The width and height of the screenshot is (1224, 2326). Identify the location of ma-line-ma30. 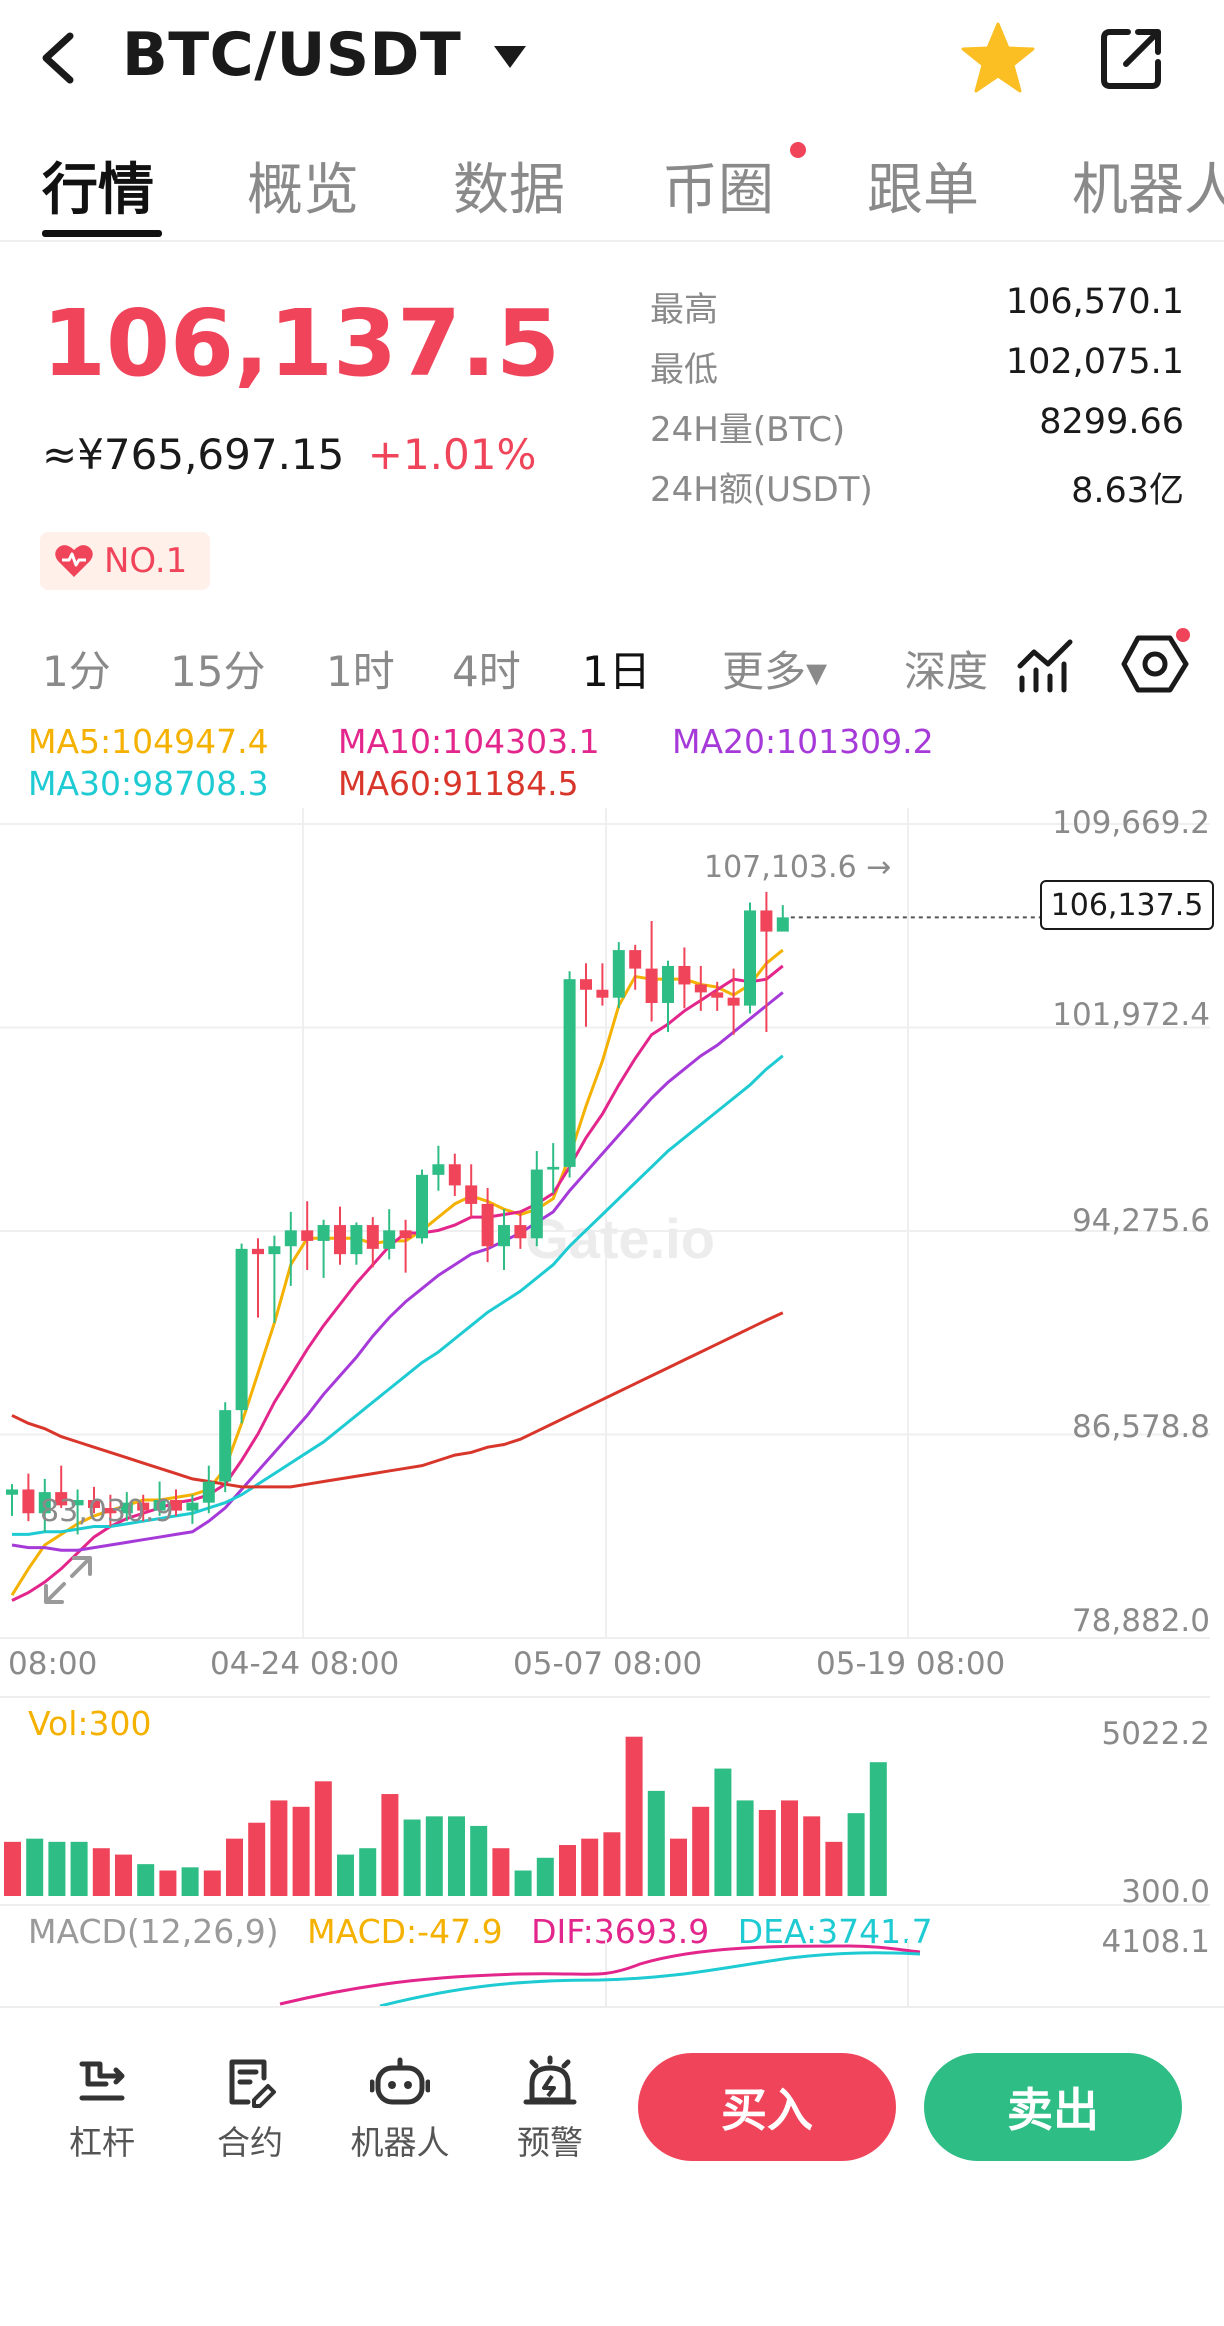
(398, 1295).